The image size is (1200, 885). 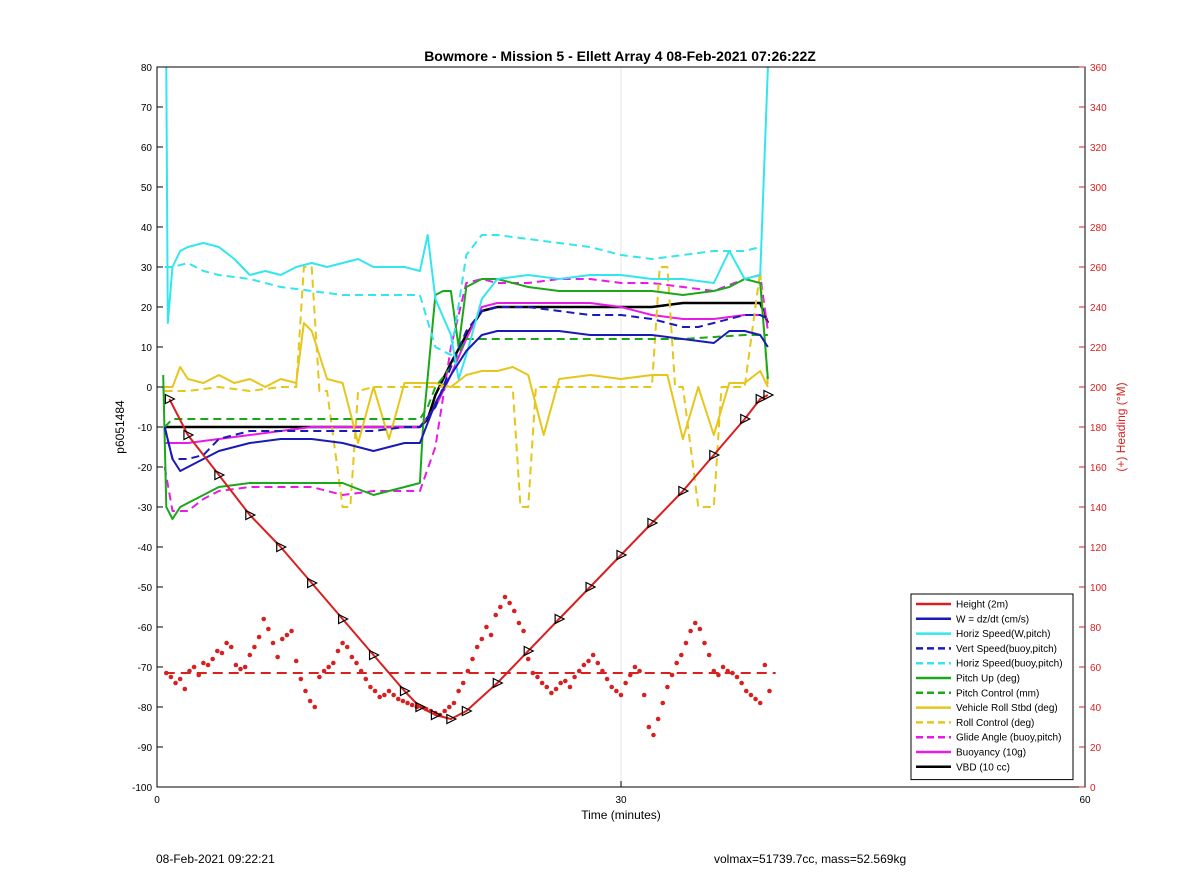 I want to click on right-tick-label: 220, so click(x=1098, y=348).